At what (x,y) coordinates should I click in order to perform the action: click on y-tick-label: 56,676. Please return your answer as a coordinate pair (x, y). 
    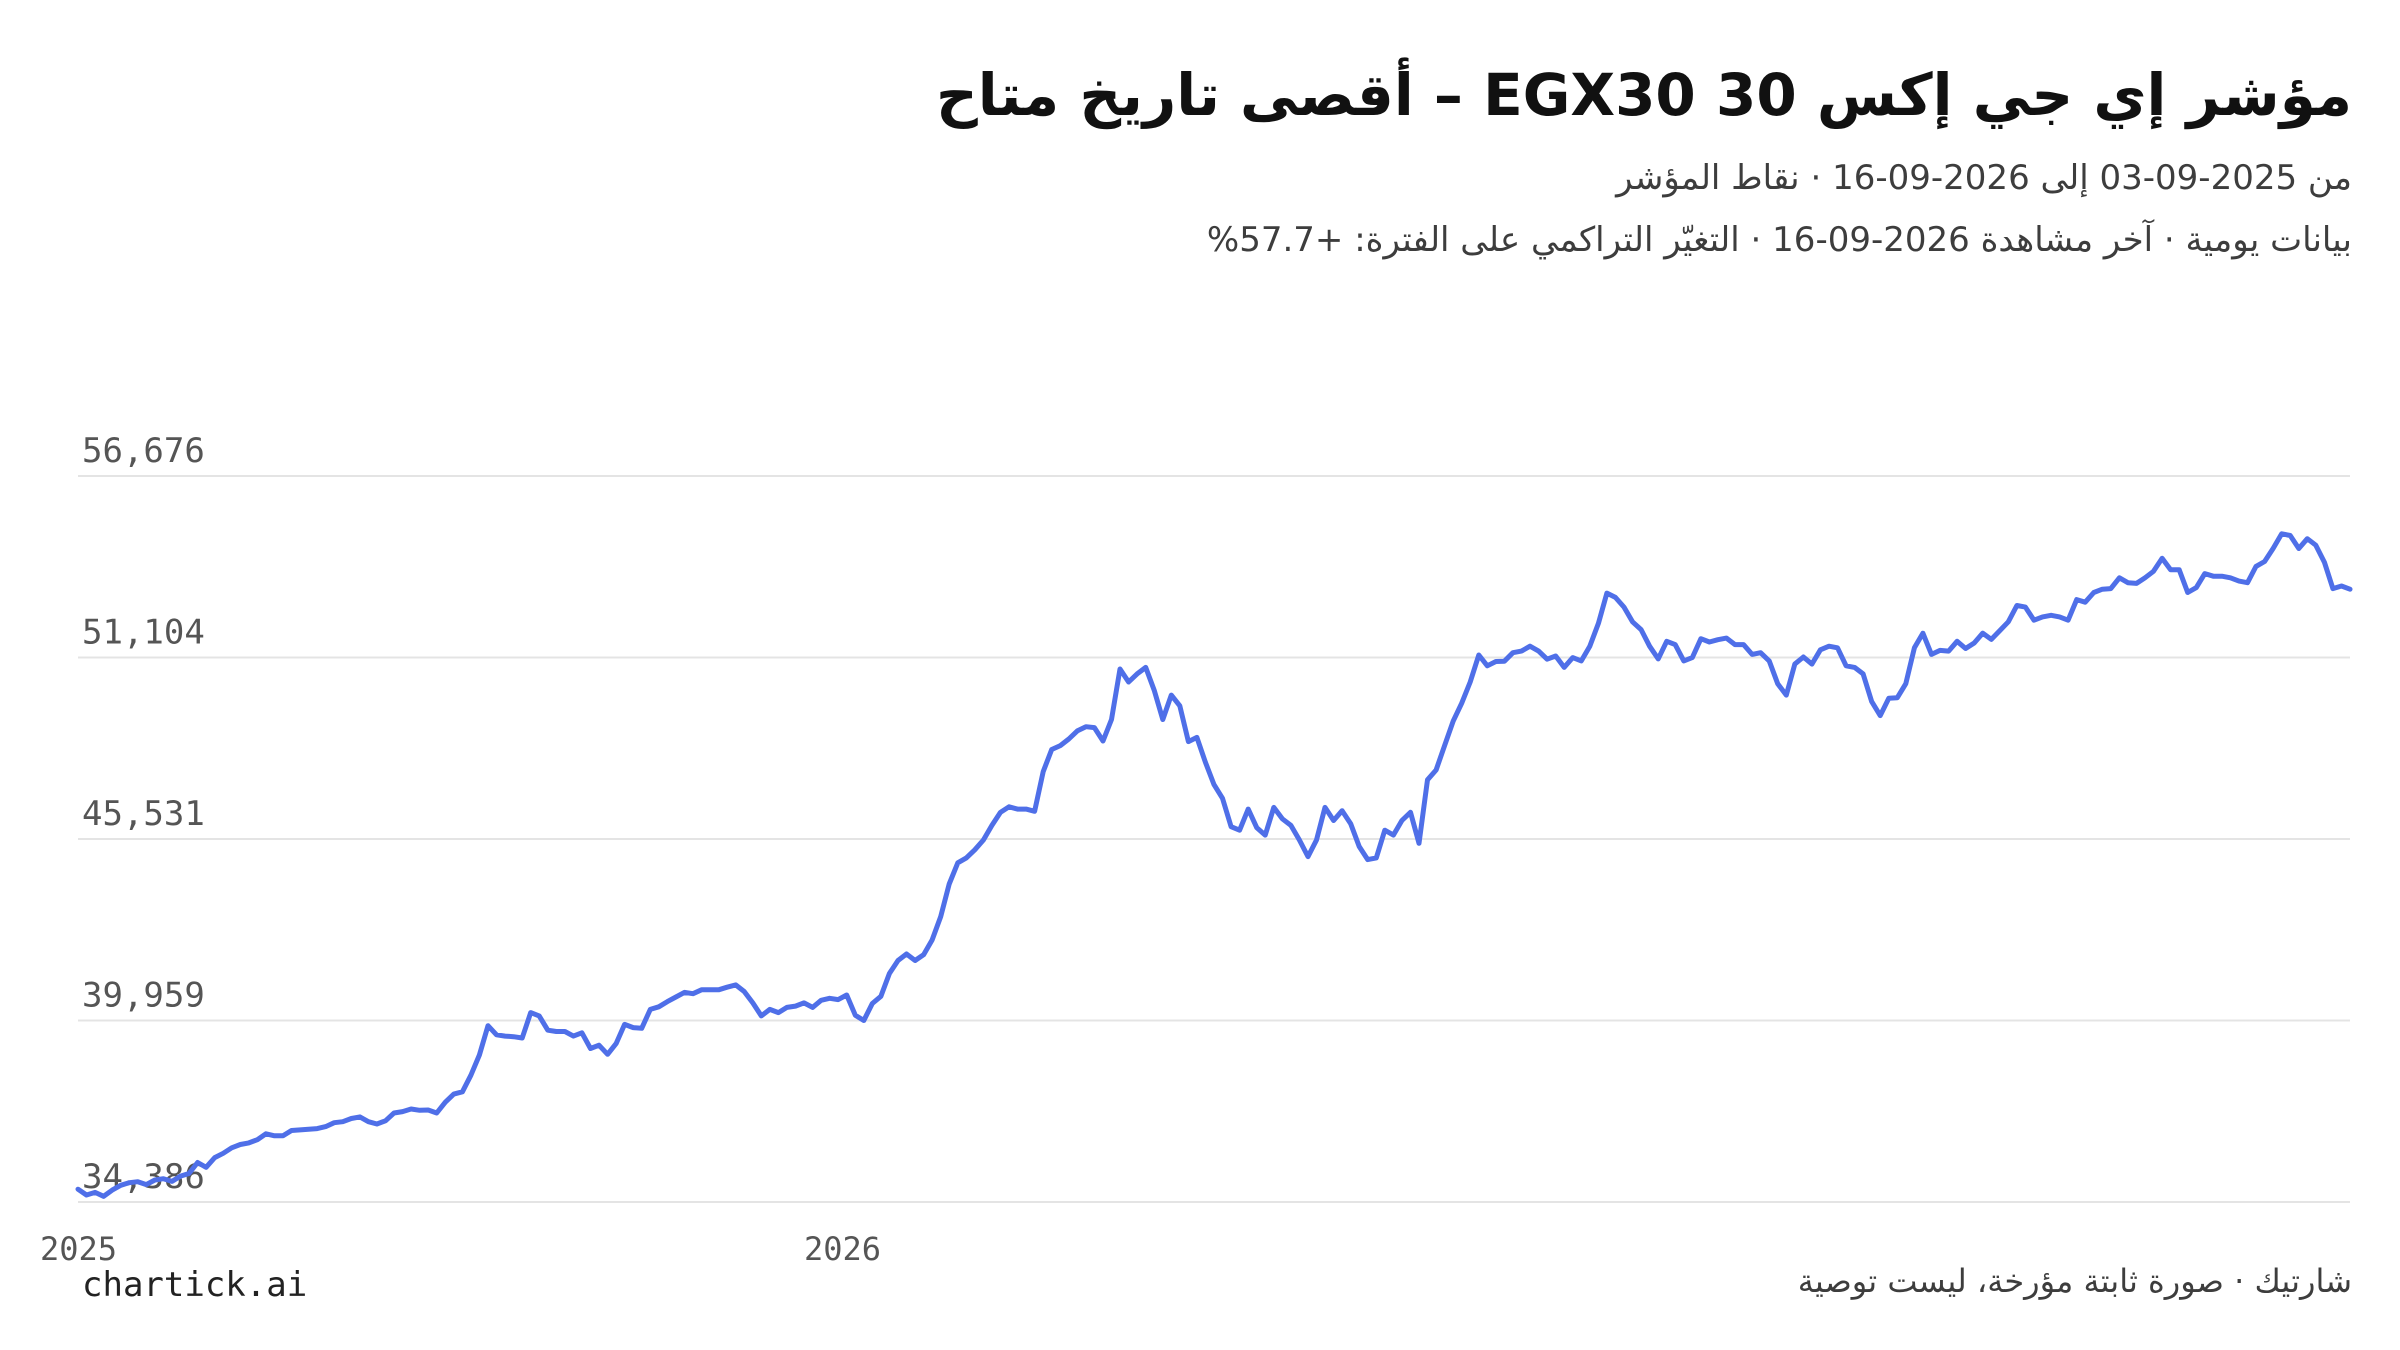
    Looking at the image, I should click on (143, 451).